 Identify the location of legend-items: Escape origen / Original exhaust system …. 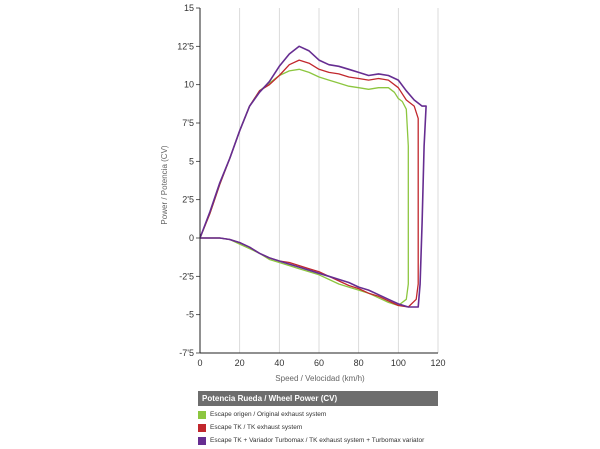
(318, 427).